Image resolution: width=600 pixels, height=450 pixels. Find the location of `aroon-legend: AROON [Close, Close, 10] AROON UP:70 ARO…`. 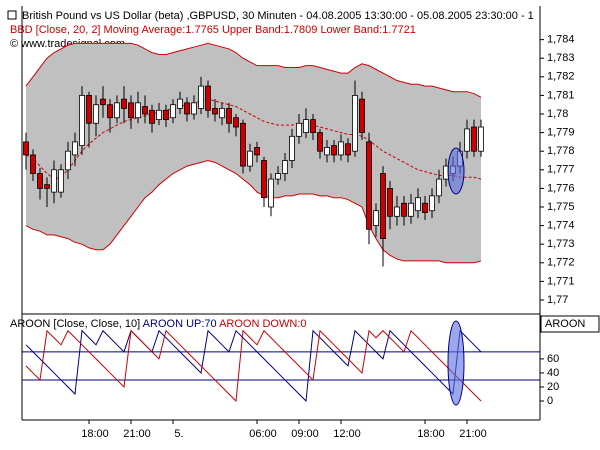

aroon-legend: AROON [Close, Close, 10] AROON UP:70 ARO… is located at coordinates (158, 324).